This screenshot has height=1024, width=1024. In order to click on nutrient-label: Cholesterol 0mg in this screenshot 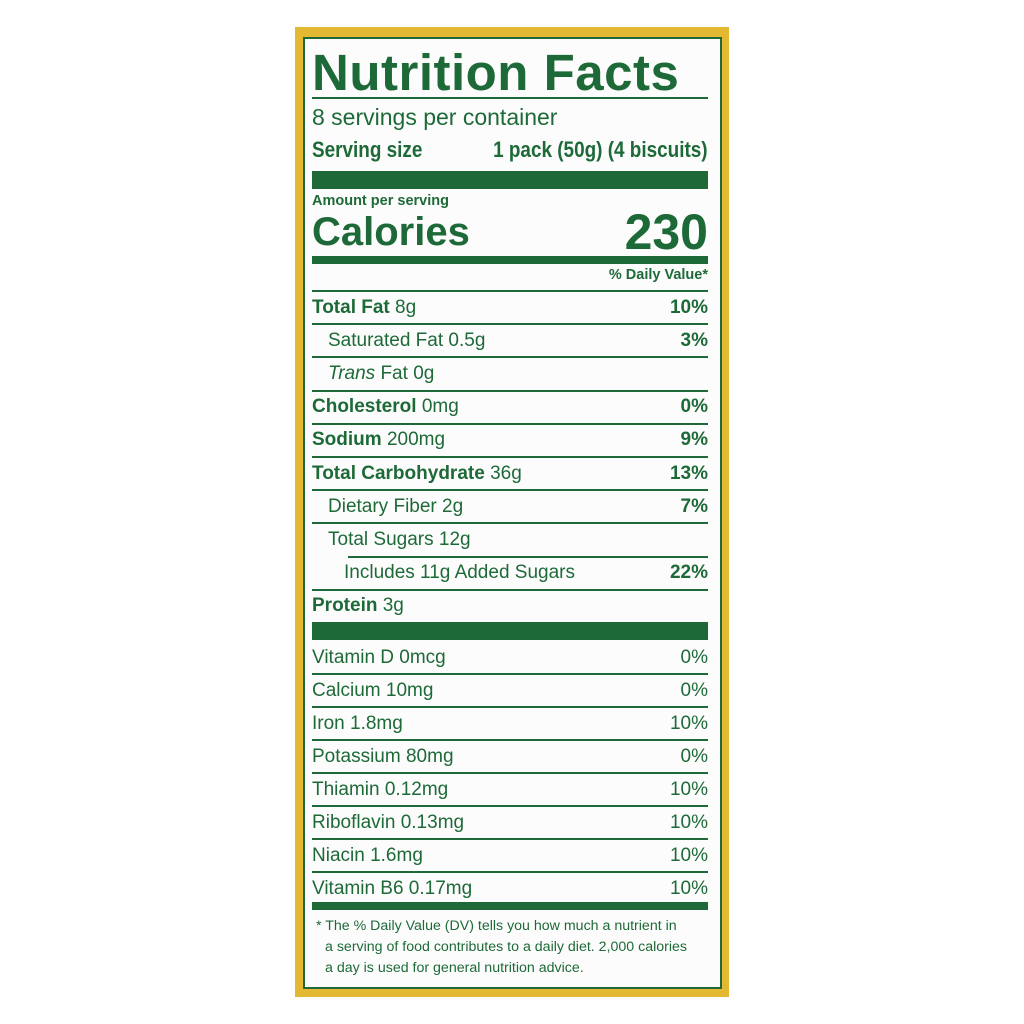, I will do `click(385, 407)`.